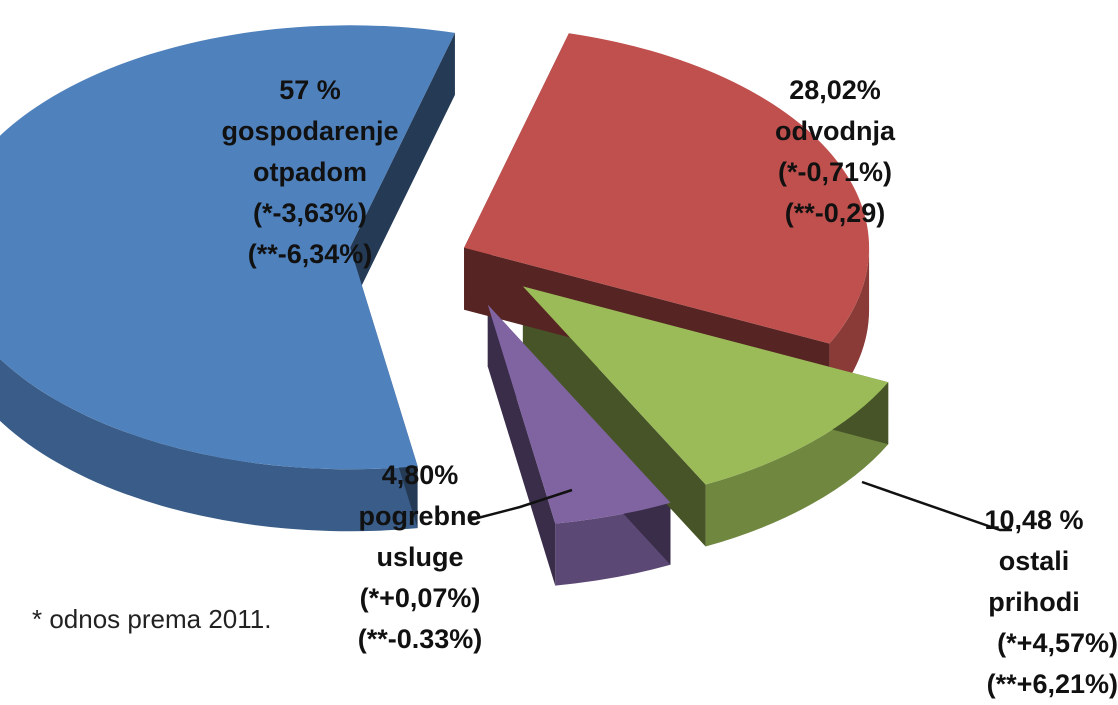 This screenshot has height=705, width=1118. Describe the element at coordinates (420, 598) in the screenshot. I see `note: (*+0,07%)` at that location.